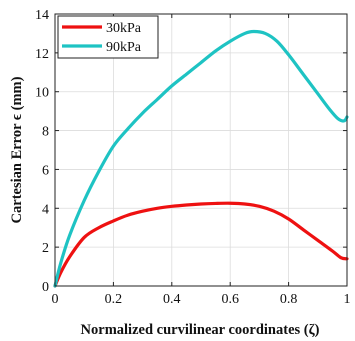 The image size is (355, 341). I want to click on y-tick-label: 4, so click(45, 209).